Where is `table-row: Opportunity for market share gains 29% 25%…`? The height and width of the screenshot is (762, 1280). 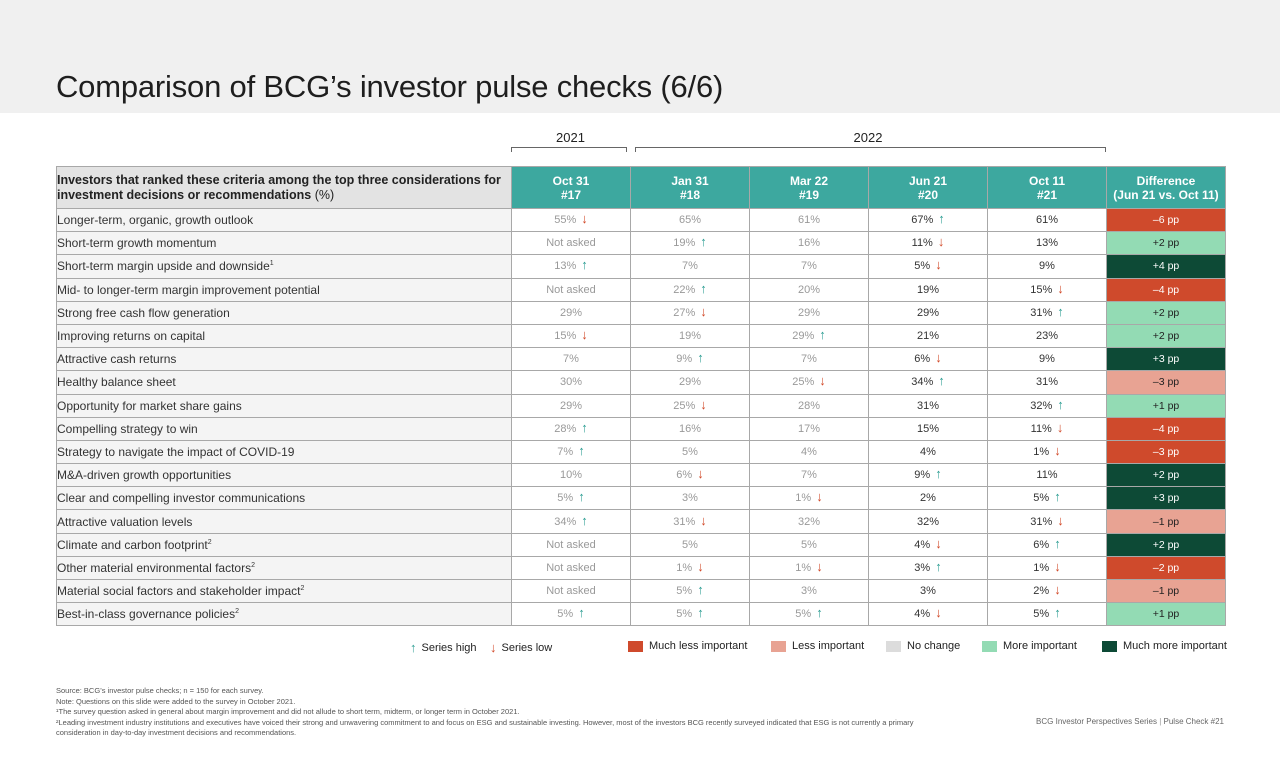 table-row: Opportunity for market share gains 29% 25%… is located at coordinates (641, 405).